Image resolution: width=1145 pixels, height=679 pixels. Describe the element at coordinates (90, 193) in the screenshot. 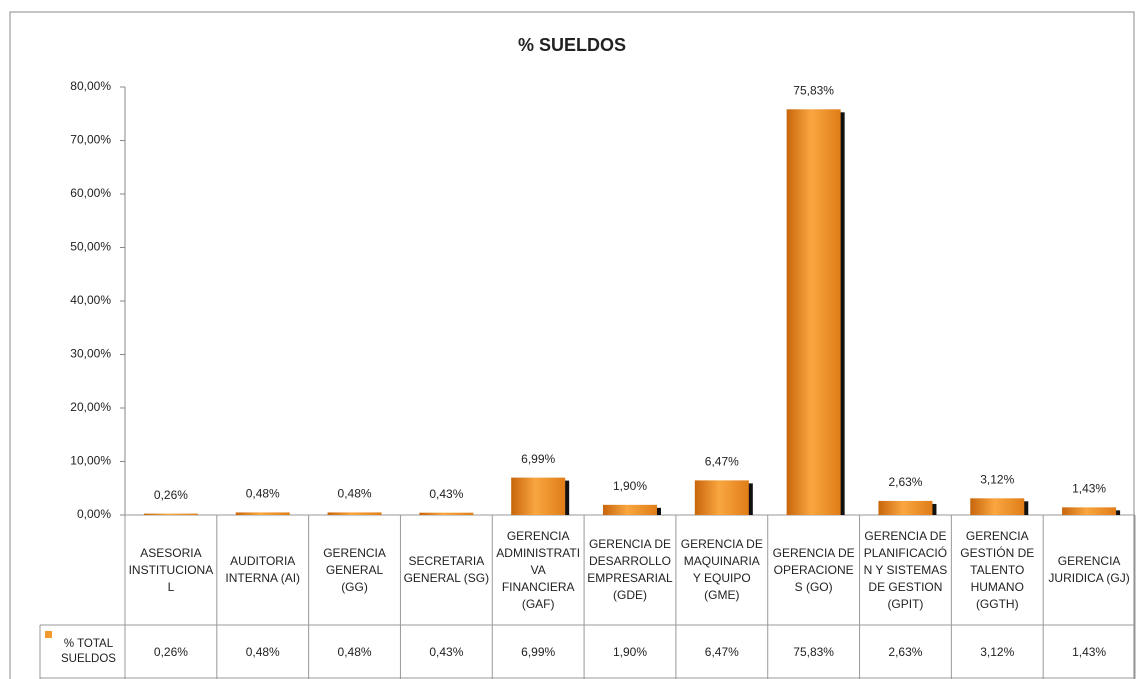

I see `y-tick-label: 60,00%` at that location.